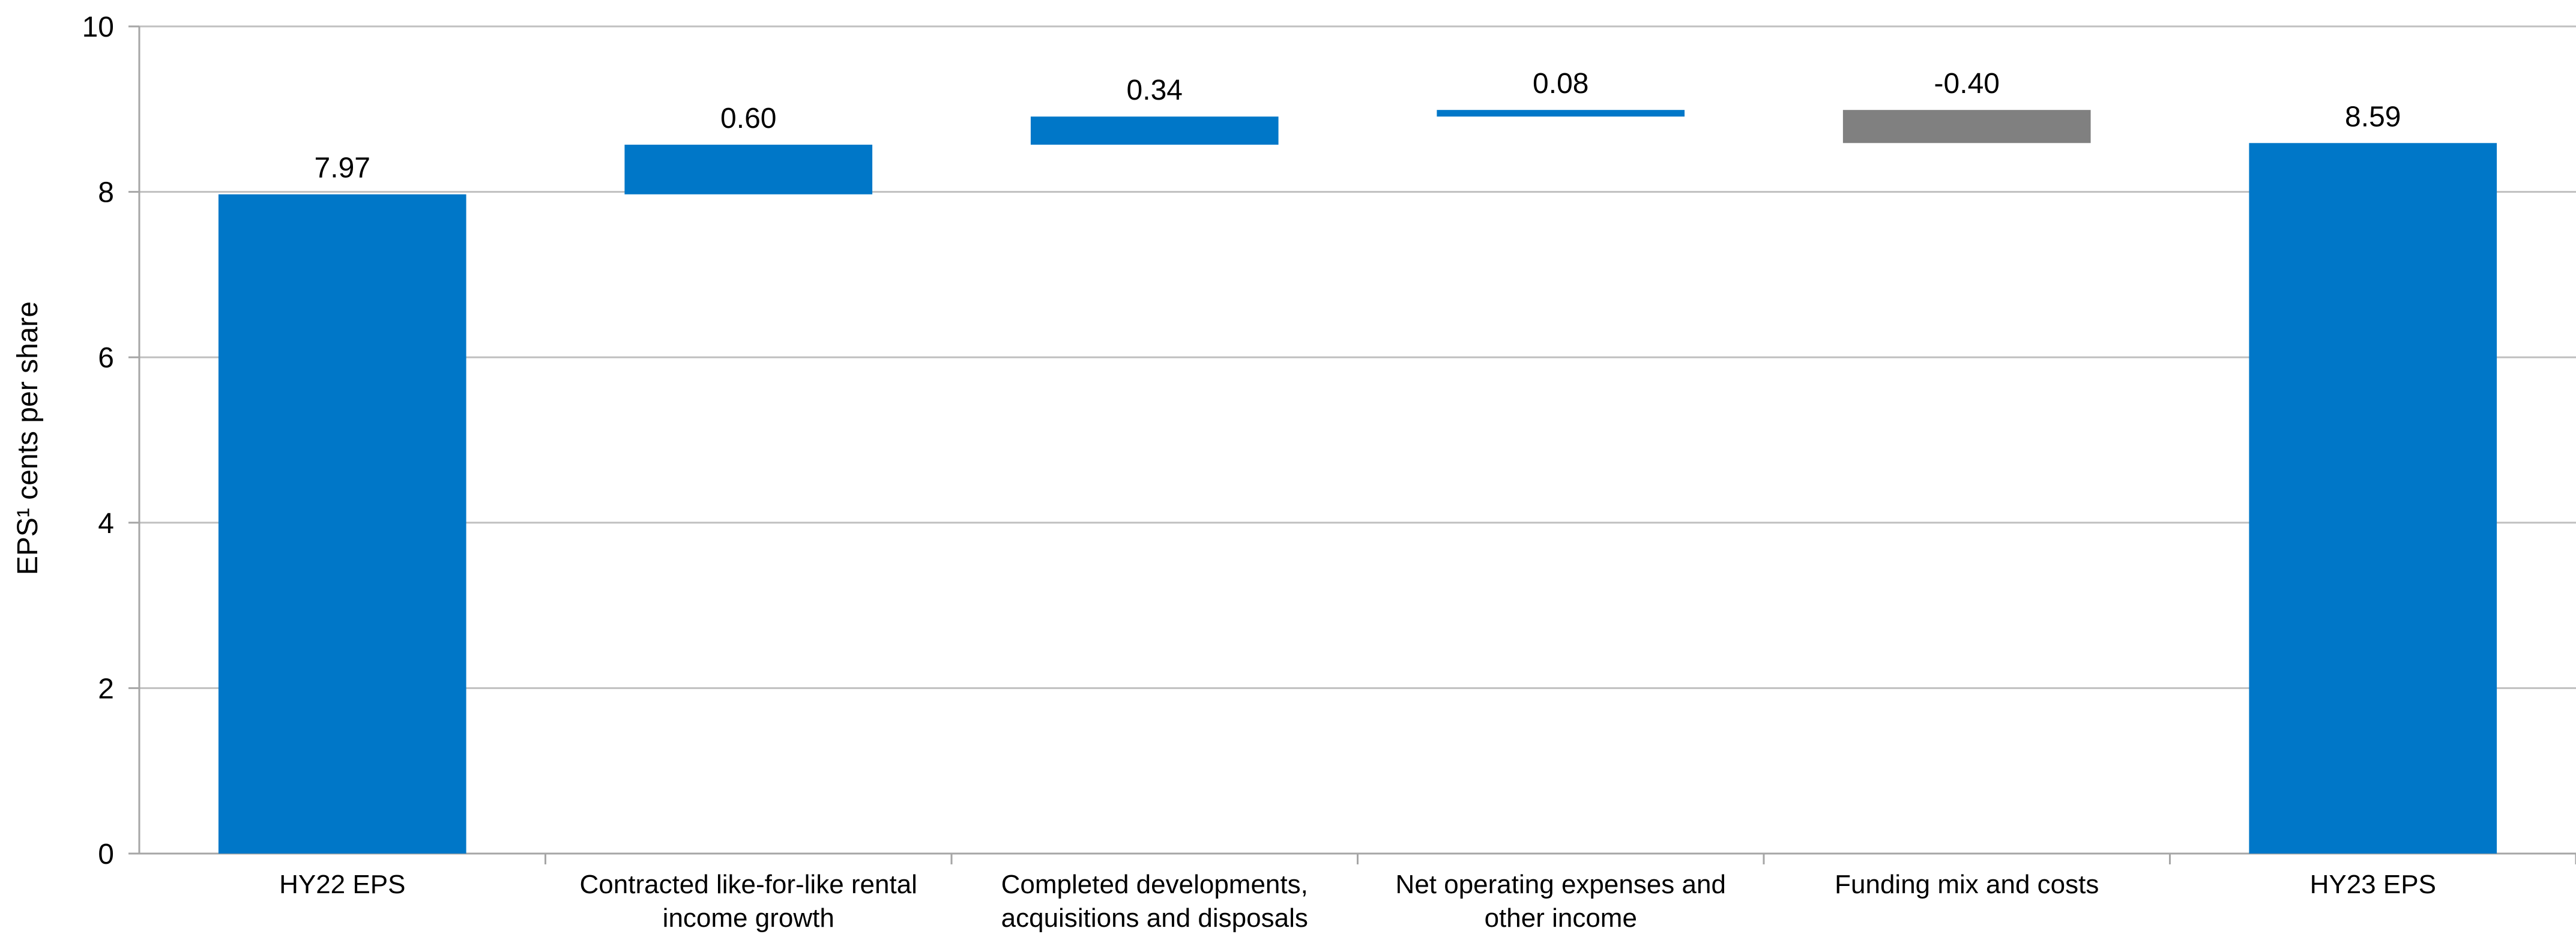 The width and height of the screenshot is (2576, 940). Describe the element at coordinates (1358, 126) in the screenshot. I see `data-labels: 7.97 0.60 0.34 0.08 -0.40 8.59` at that location.